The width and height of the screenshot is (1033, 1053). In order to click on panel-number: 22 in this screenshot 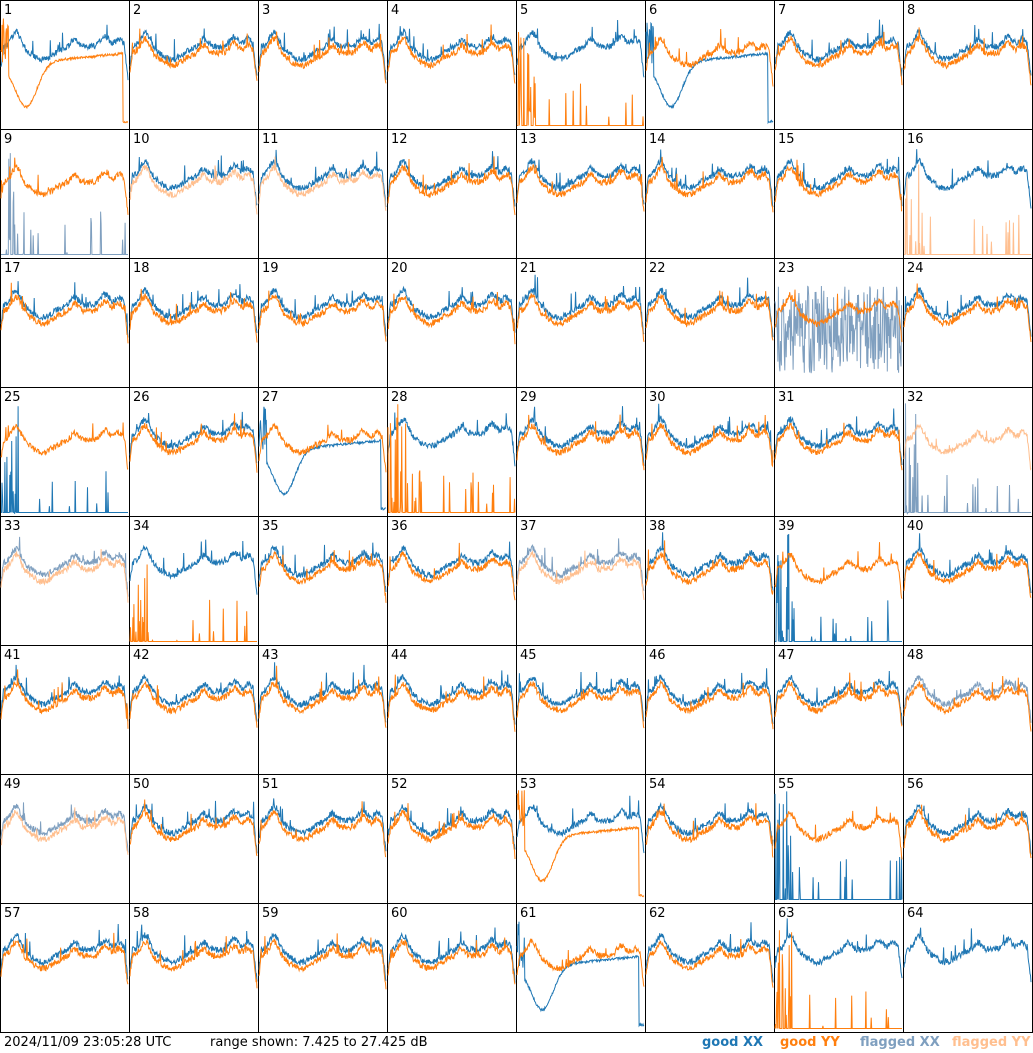, I will do `click(657, 268)`.